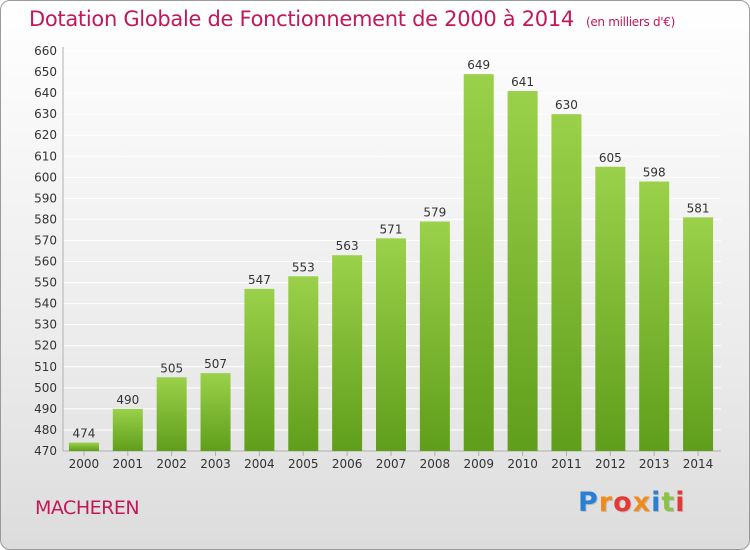 This screenshot has height=550, width=750. Describe the element at coordinates (45, 325) in the screenshot. I see `y-tick-label: 530` at that location.